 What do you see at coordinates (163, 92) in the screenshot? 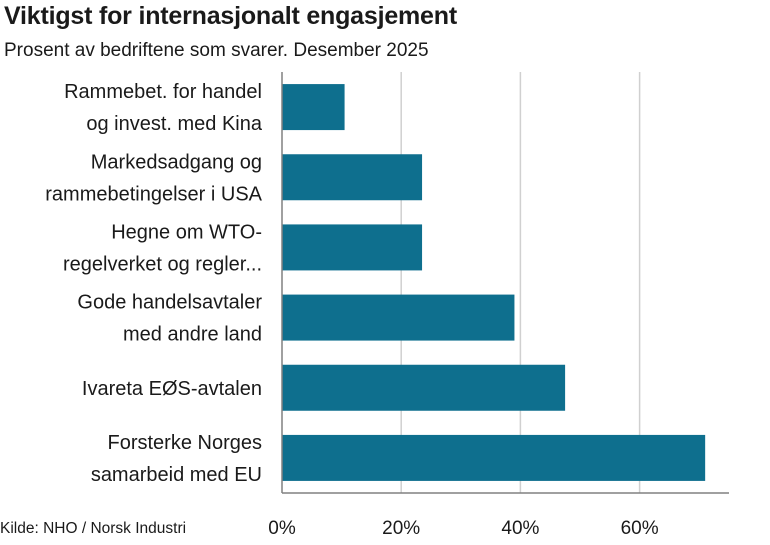
I see `category-label-line: Rammebet. for handel` at bounding box center [163, 92].